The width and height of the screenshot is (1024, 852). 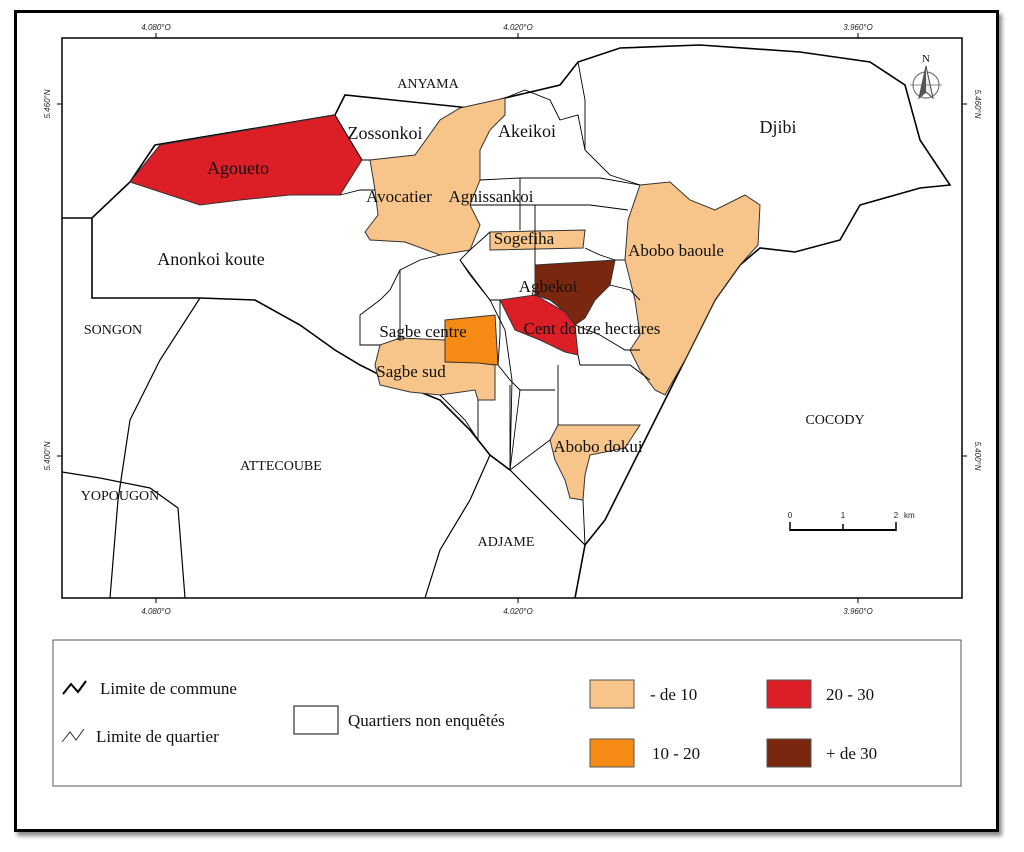 I want to click on quartier-djibi: Djibi, so click(x=777, y=127).